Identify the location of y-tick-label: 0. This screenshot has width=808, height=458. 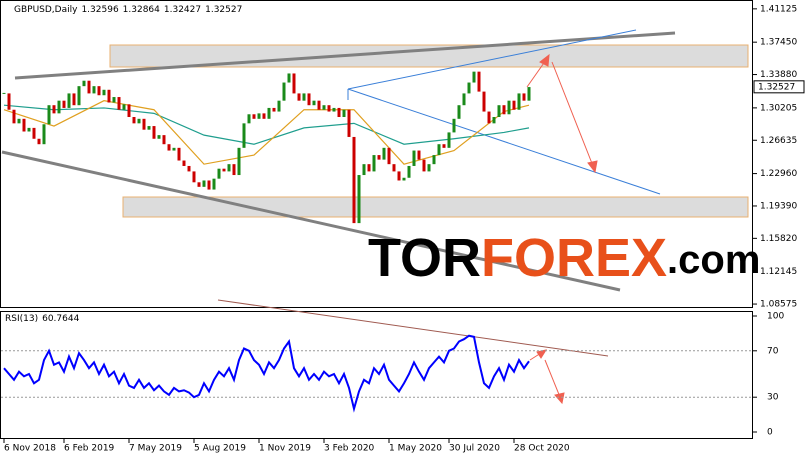
(770, 433).